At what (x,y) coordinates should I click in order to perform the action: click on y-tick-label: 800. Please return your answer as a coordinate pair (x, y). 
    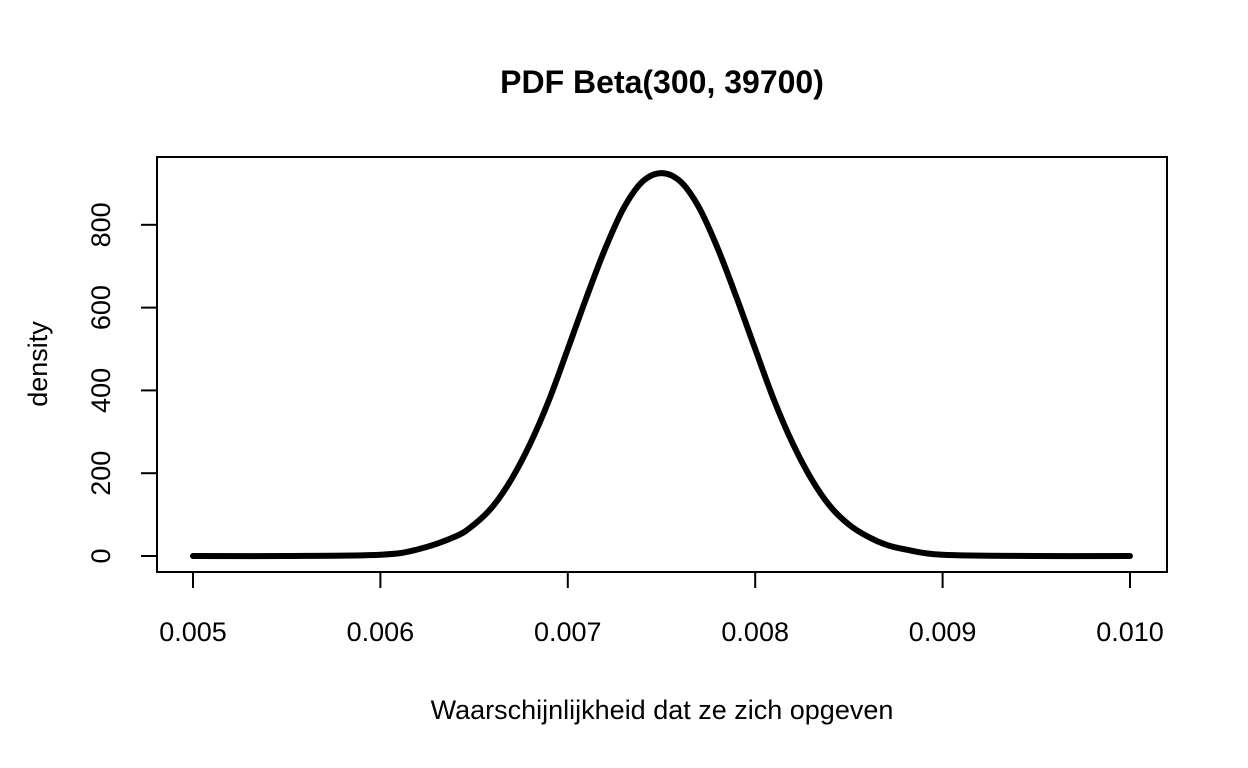
    Looking at the image, I should click on (101, 224).